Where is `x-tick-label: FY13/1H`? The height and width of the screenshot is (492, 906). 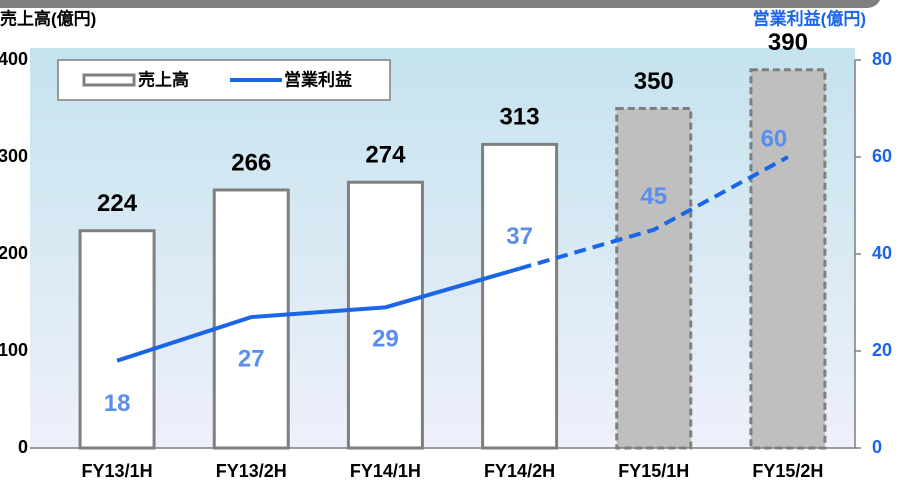
x-tick-label: FY13/1H is located at coordinates (117, 471).